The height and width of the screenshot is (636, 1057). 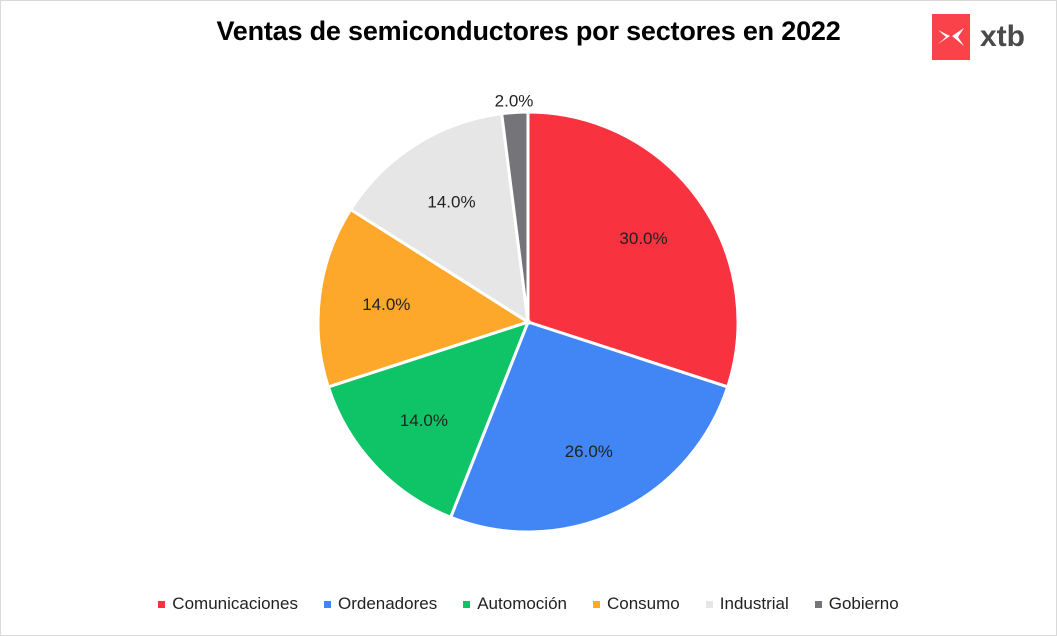 What do you see at coordinates (387, 603) in the screenshot?
I see `legend-label: Ordenadores` at bounding box center [387, 603].